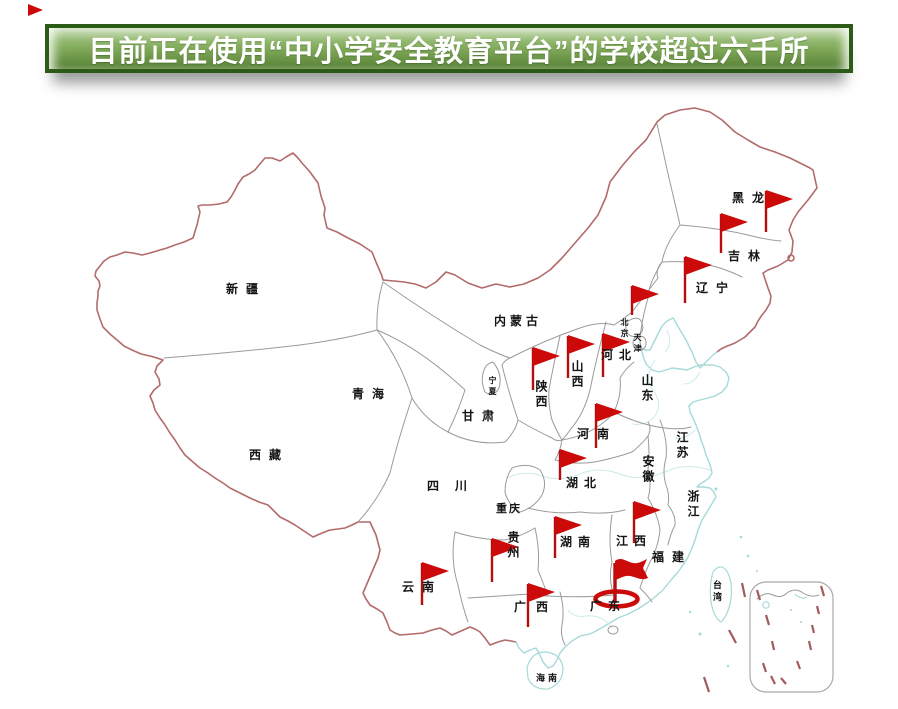 The width and height of the screenshot is (898, 709). I want to click on nine-dash-line, so click(790, 635).